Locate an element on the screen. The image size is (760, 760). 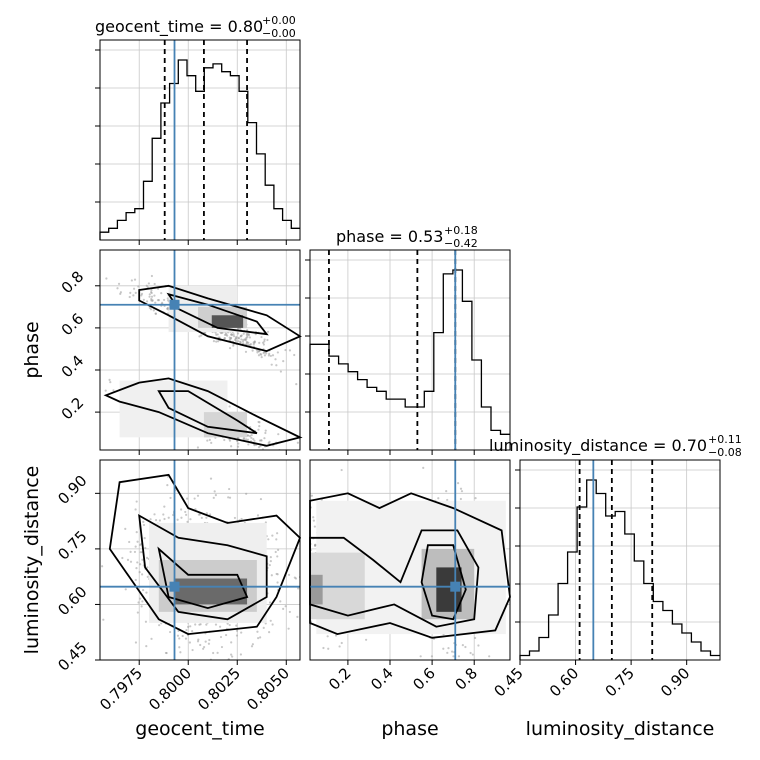
y-tick-label: 0.45 is located at coordinates (72, 656).